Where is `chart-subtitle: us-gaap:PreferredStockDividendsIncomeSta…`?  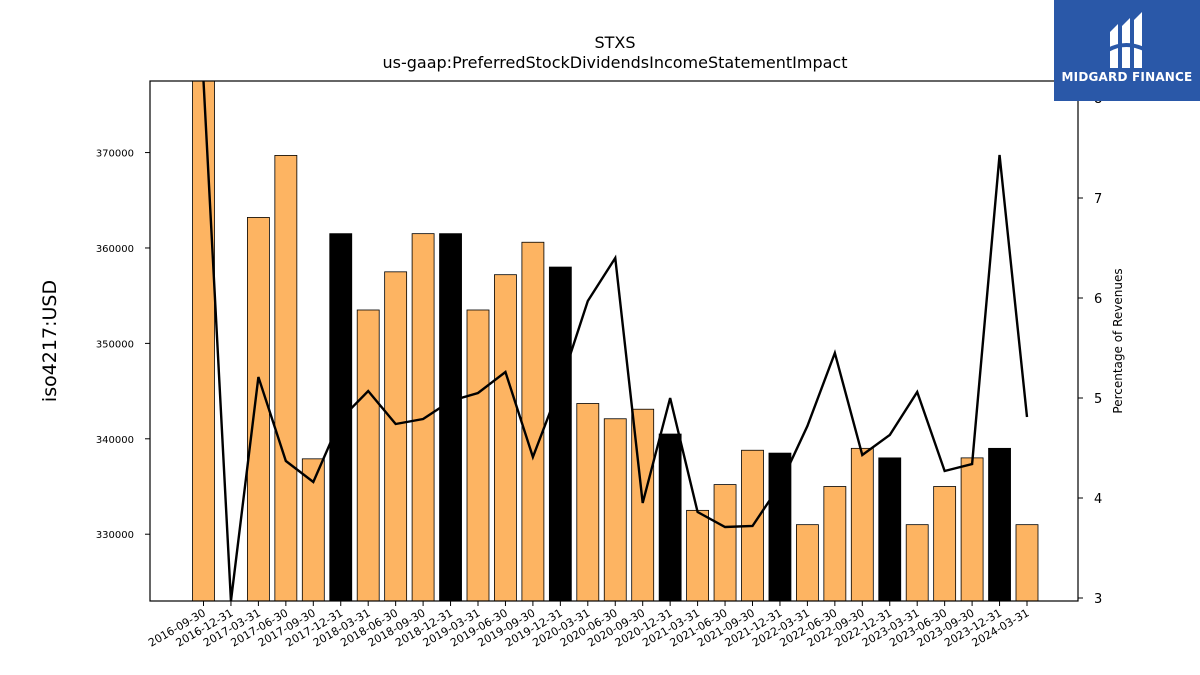 chart-subtitle: us-gaap:PreferredStockDividendsIncomeSta… is located at coordinates (615, 62).